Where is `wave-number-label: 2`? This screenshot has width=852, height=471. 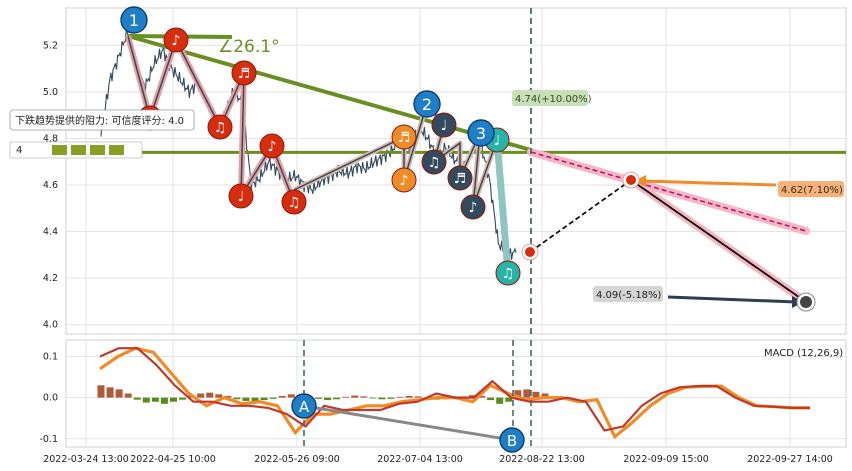 wave-number-label: 2 is located at coordinates (427, 104).